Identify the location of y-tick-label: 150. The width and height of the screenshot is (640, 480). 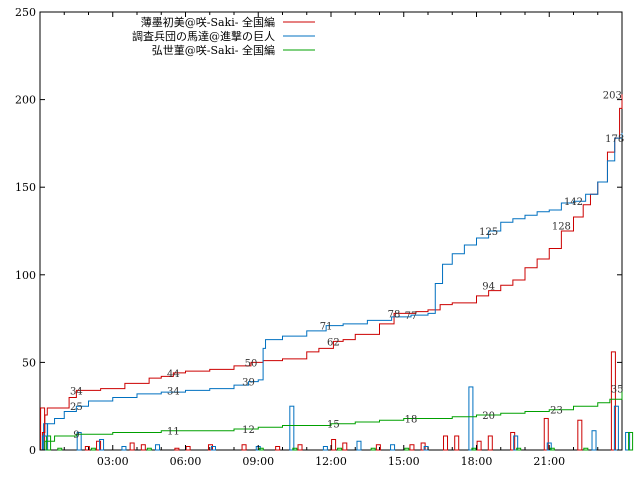
(25, 187).